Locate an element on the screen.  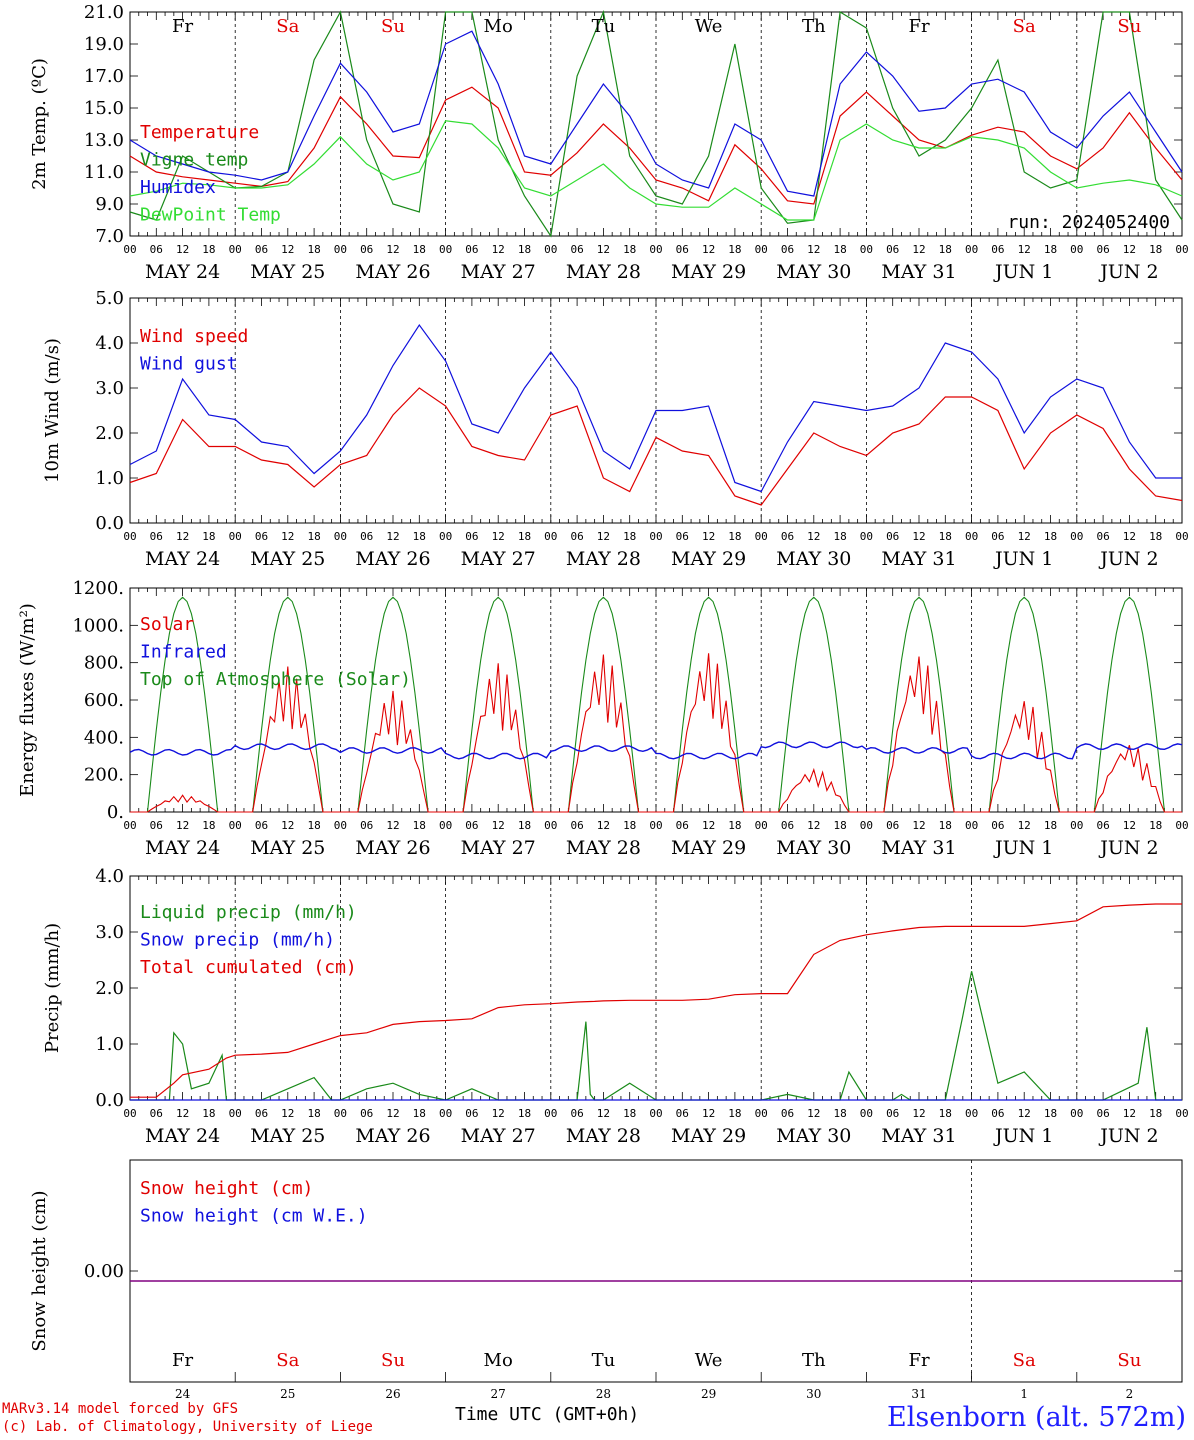
y-tick-label: 1000. is located at coordinates (98, 625).